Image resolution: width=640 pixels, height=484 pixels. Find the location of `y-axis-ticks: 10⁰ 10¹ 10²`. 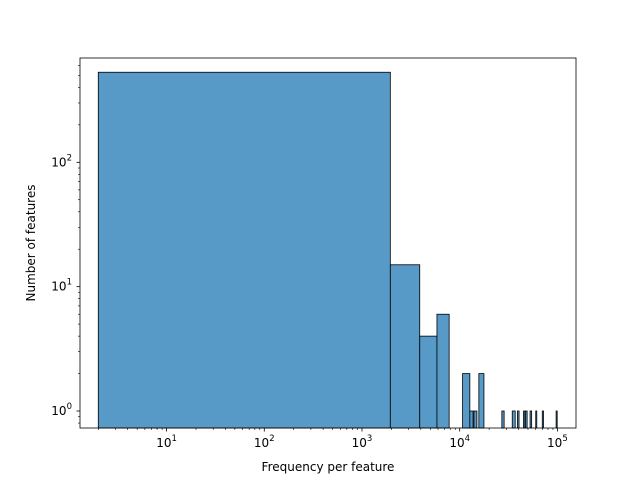

y-axis-ticks: 10⁰ 10¹ 10² is located at coordinates (65, 244).